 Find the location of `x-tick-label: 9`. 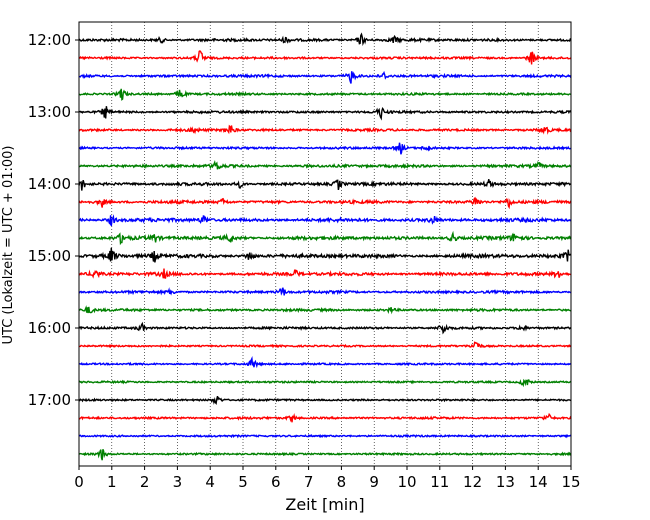

x-tick-label: 9 is located at coordinates (374, 482).